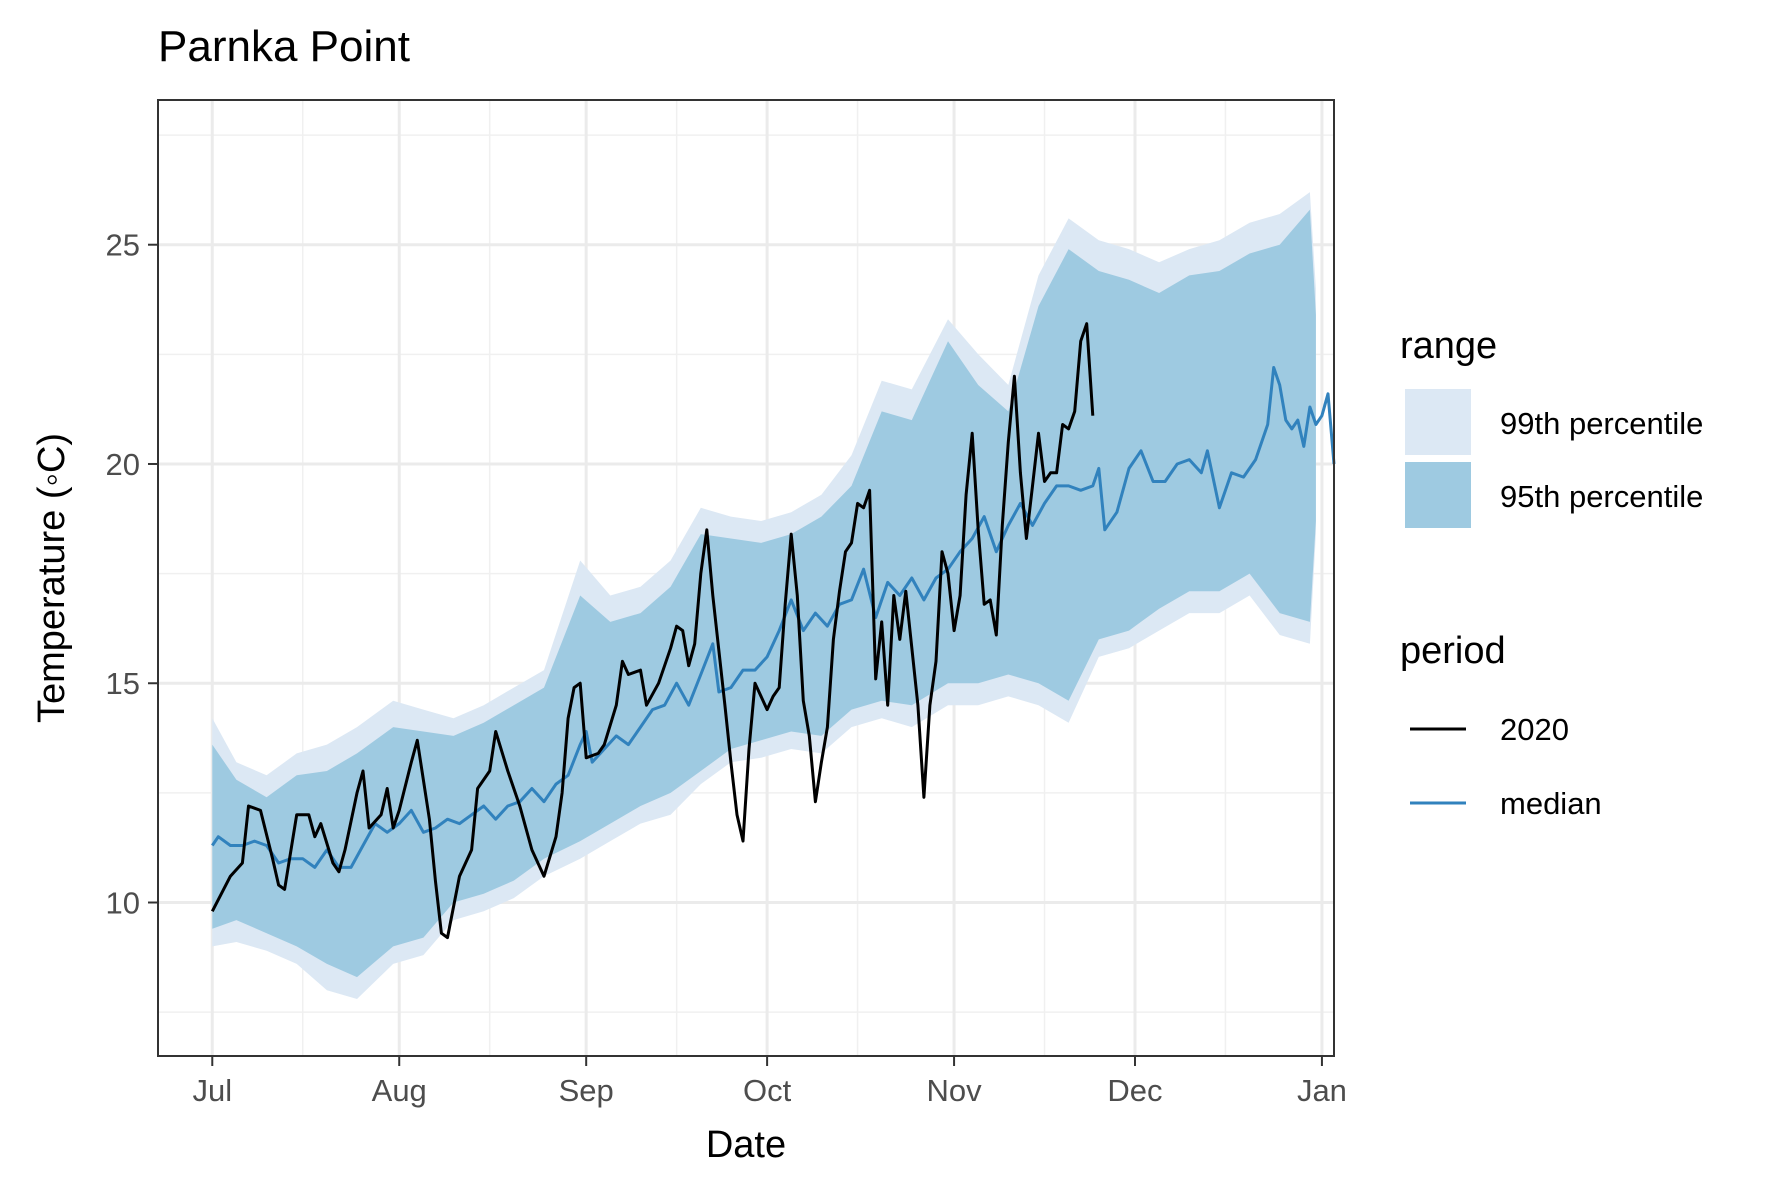 This screenshot has height=1181, width=1771. What do you see at coordinates (123, 464) in the screenshot?
I see `y-tick-label: 20` at bounding box center [123, 464].